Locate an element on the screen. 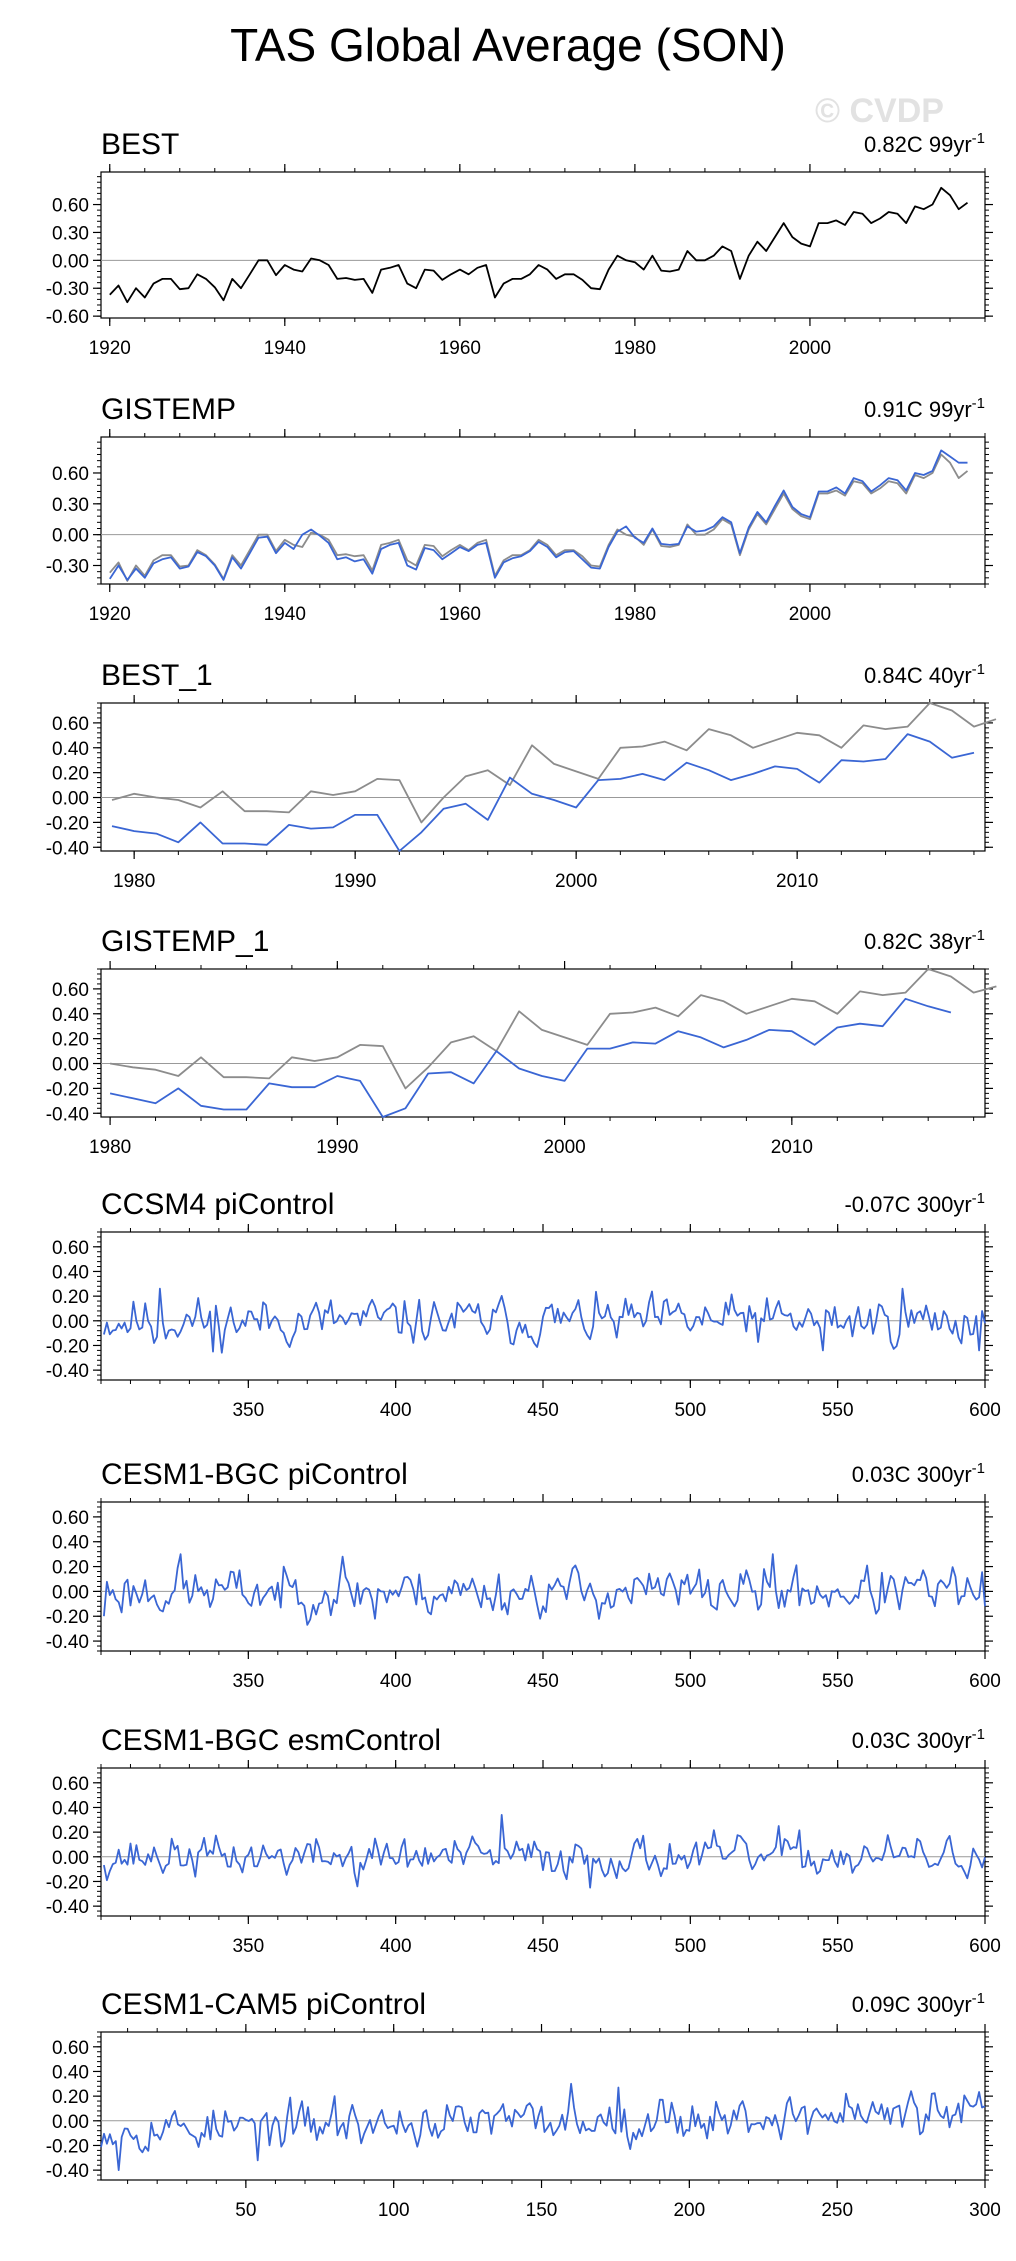 This screenshot has height=2261, width=1016. panel-title: CESM1-BGC piControl is located at coordinates (254, 1474).